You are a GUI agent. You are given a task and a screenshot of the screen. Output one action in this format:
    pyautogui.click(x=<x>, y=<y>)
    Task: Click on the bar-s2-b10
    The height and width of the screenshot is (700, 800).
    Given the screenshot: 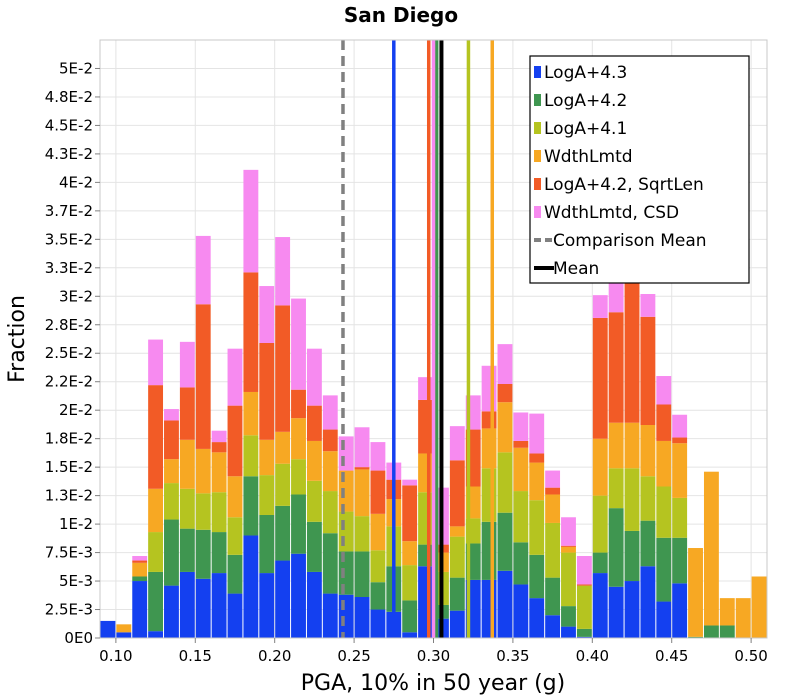 What is the action you would take?
    pyautogui.click(x=267, y=495)
    